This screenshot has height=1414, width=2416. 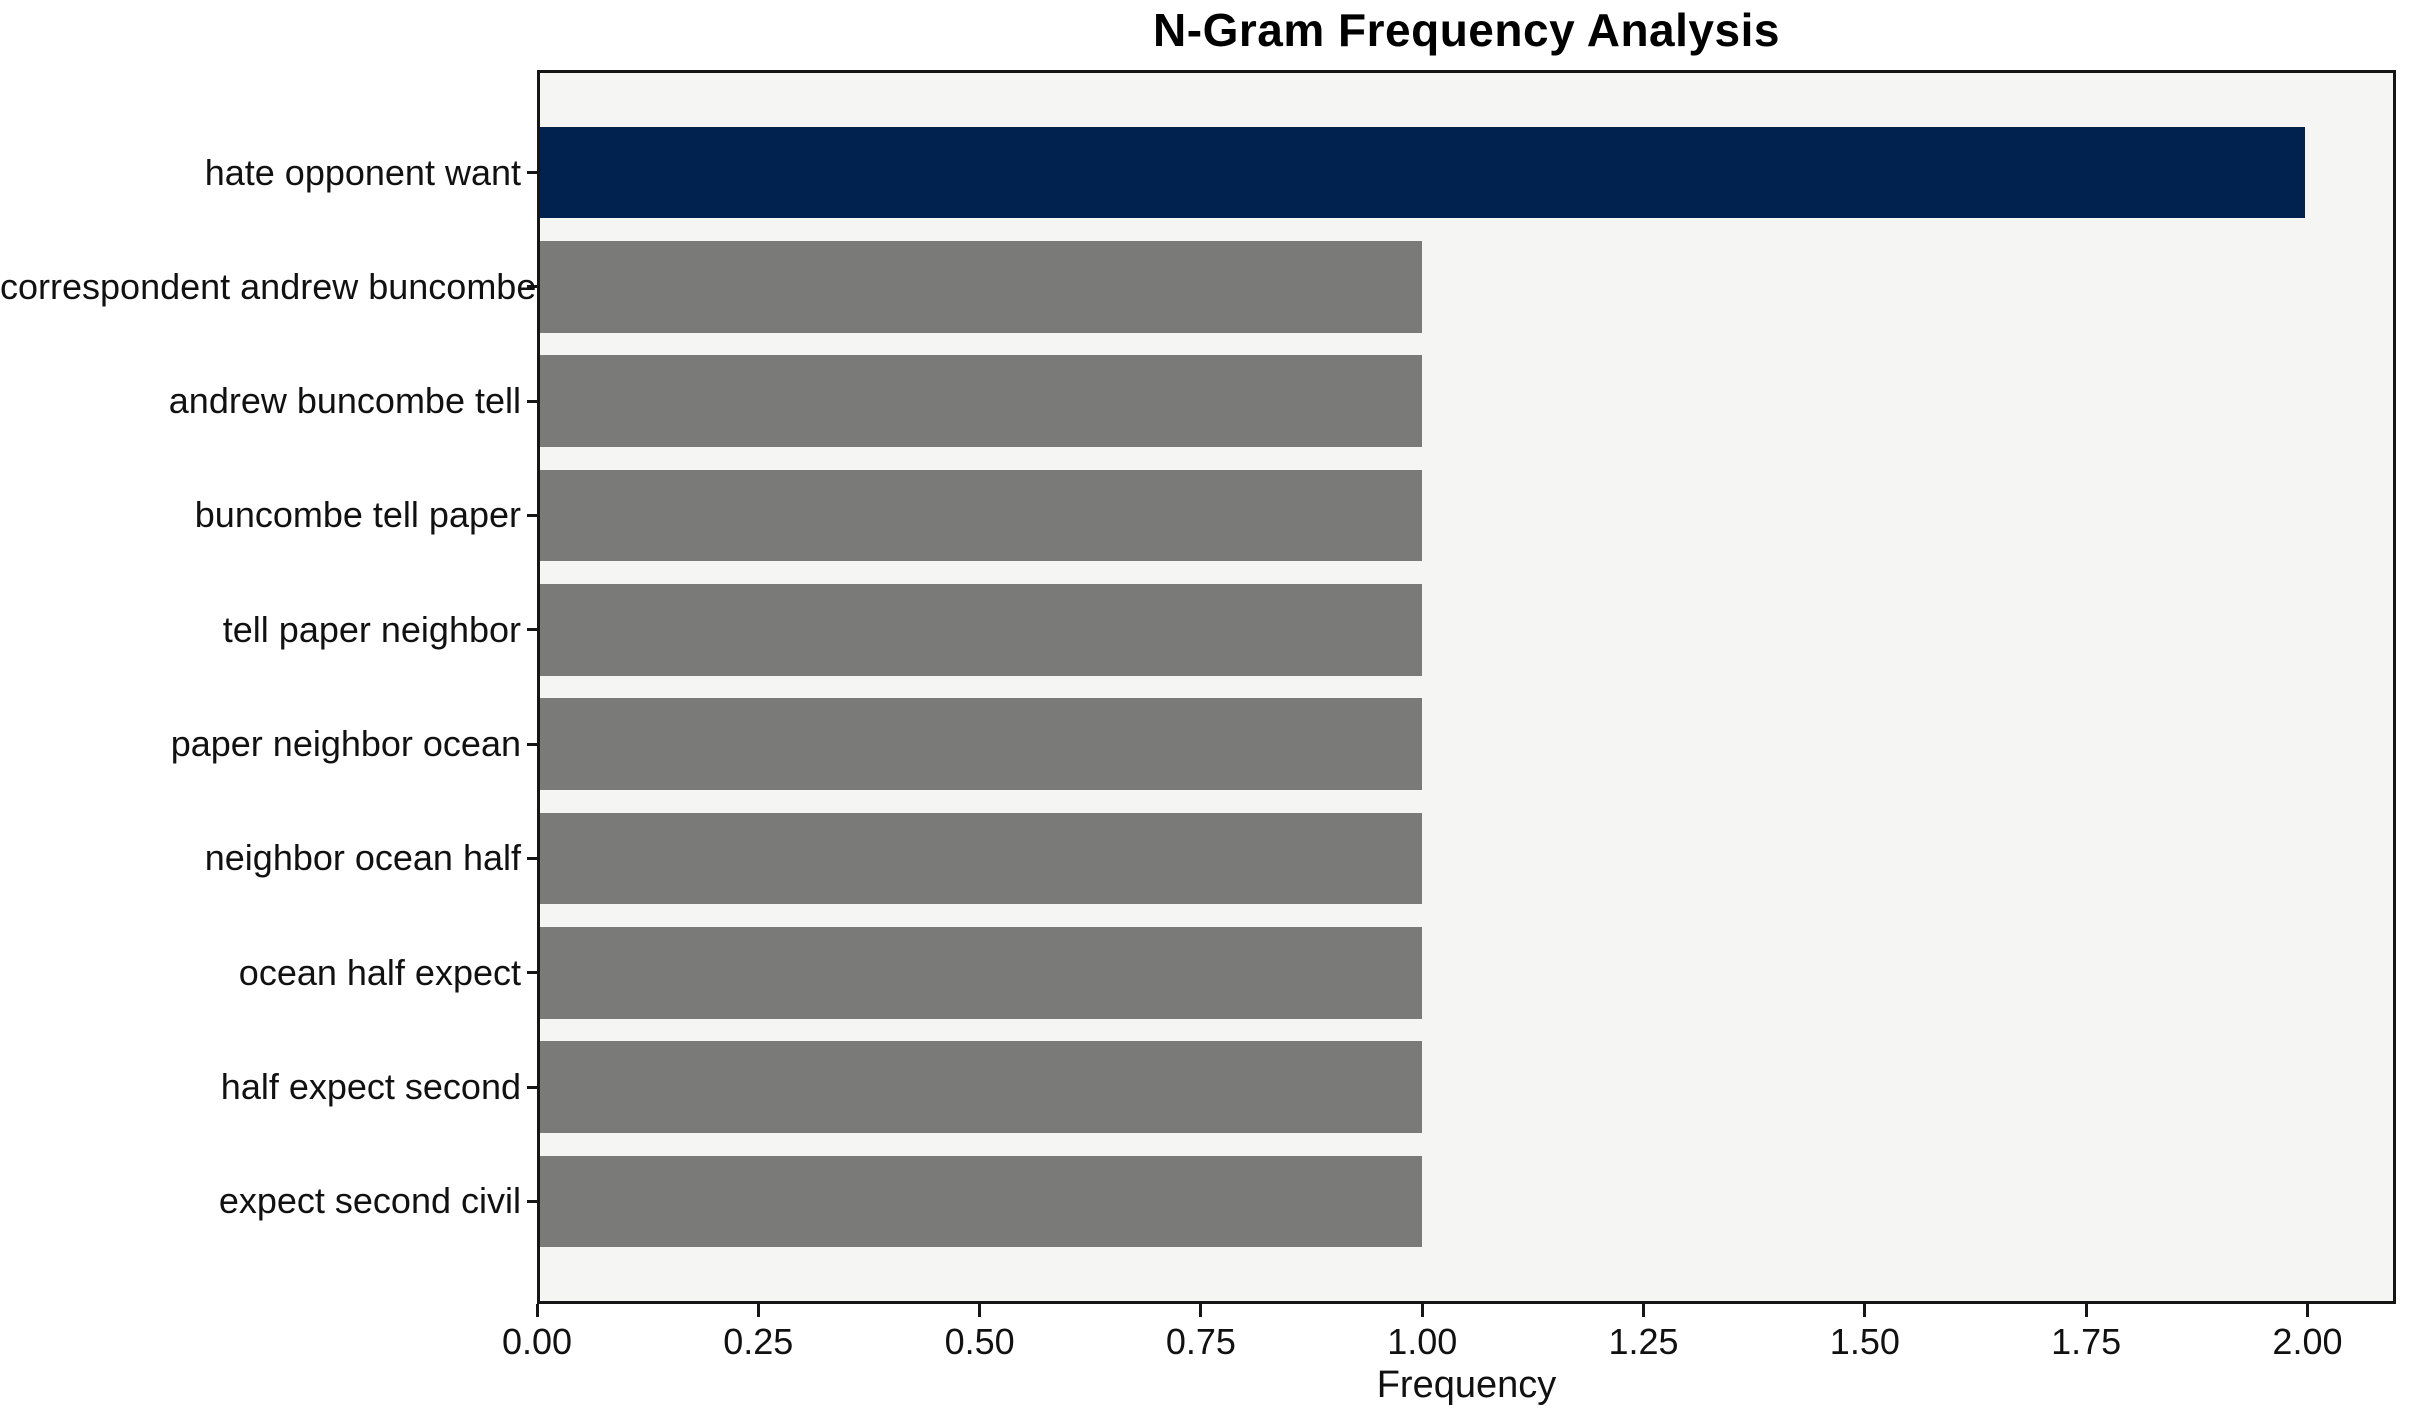 What do you see at coordinates (1466, 30) in the screenshot?
I see `chart-title: N-Gram Frequency Analysis` at bounding box center [1466, 30].